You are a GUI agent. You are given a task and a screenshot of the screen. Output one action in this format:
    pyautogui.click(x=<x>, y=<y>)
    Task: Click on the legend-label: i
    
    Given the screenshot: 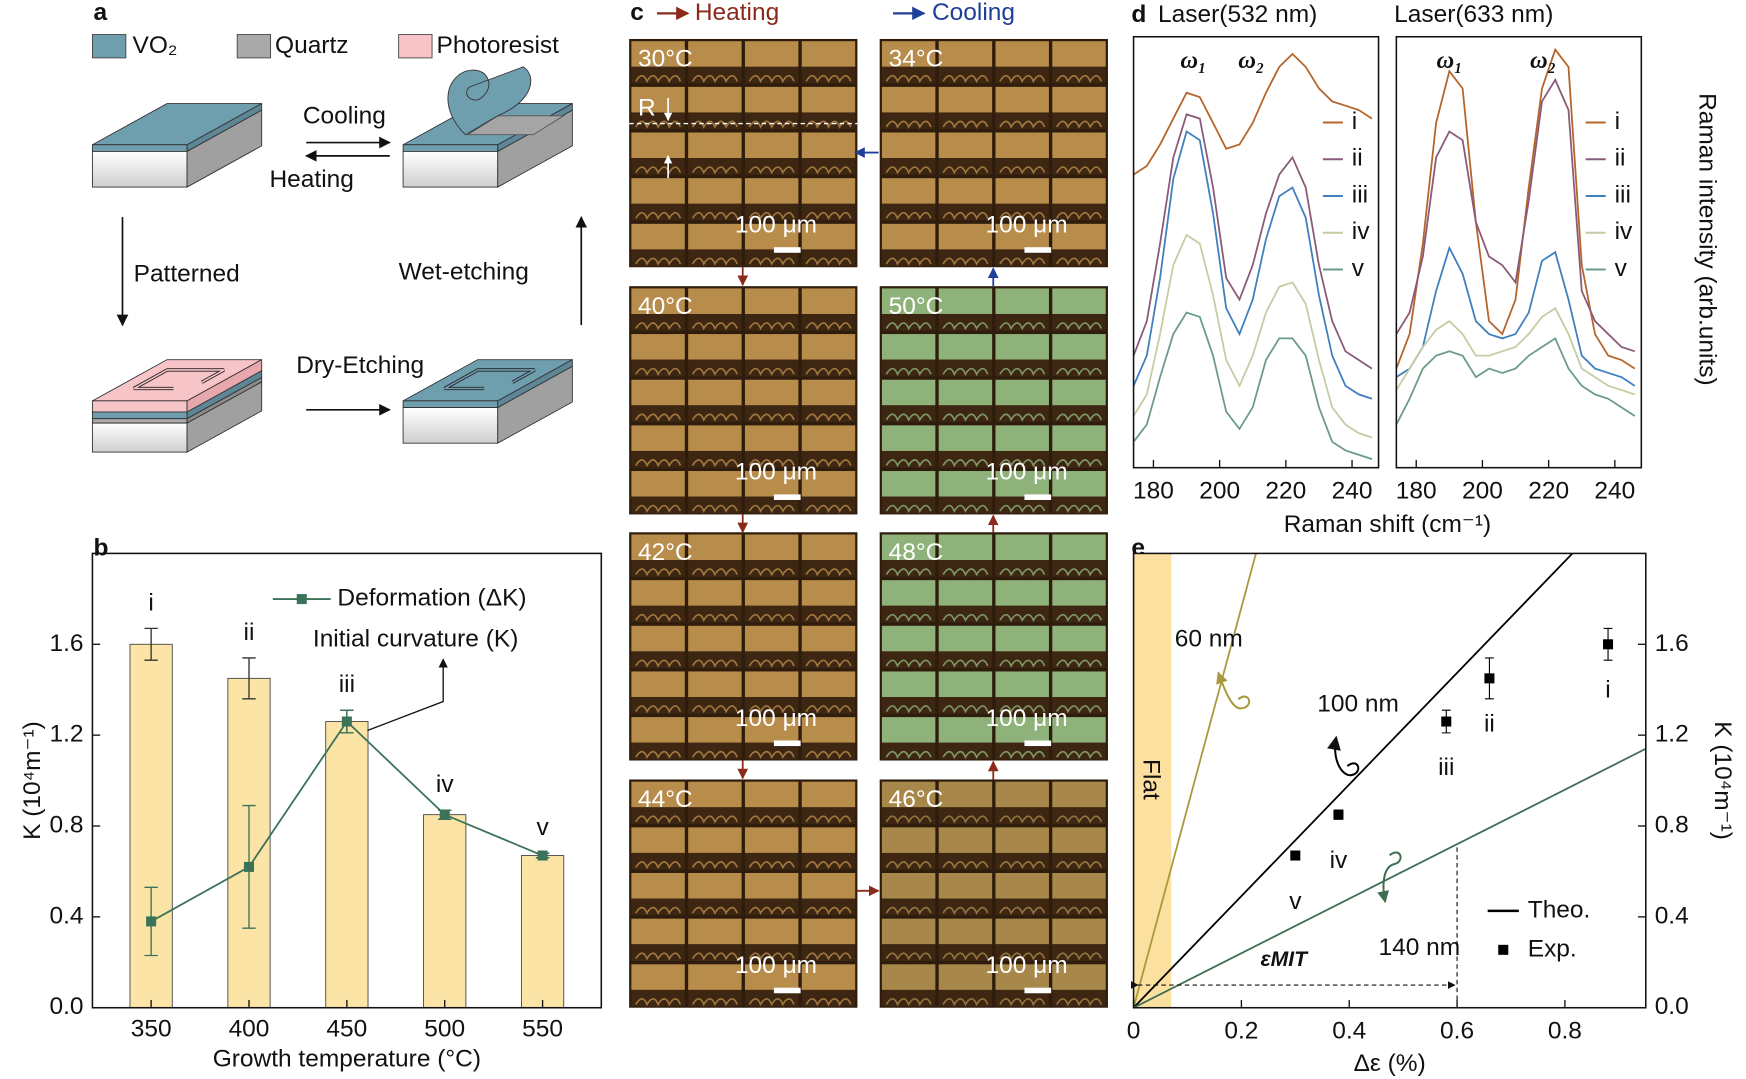 What is the action you would take?
    pyautogui.click(x=1354, y=121)
    